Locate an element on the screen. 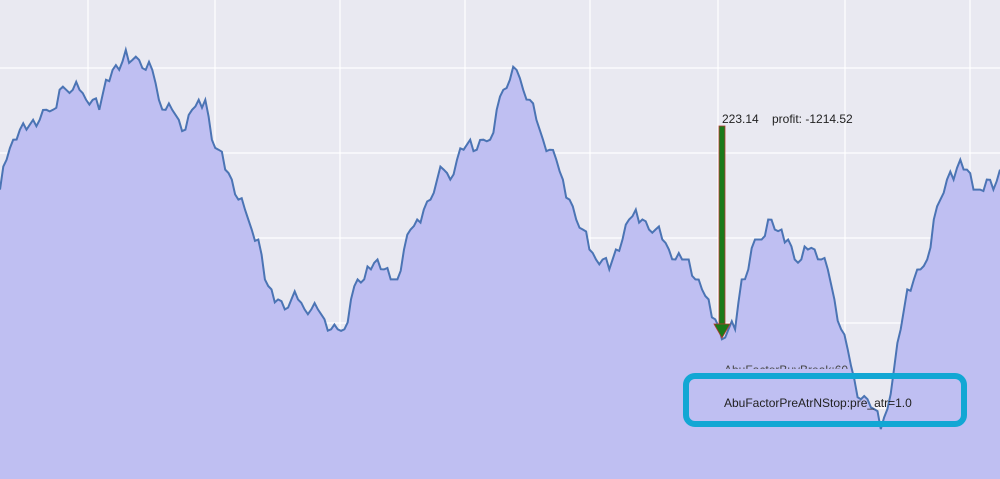 This screenshot has height=479, width=1000. arrow-head is located at coordinates (722, 331).